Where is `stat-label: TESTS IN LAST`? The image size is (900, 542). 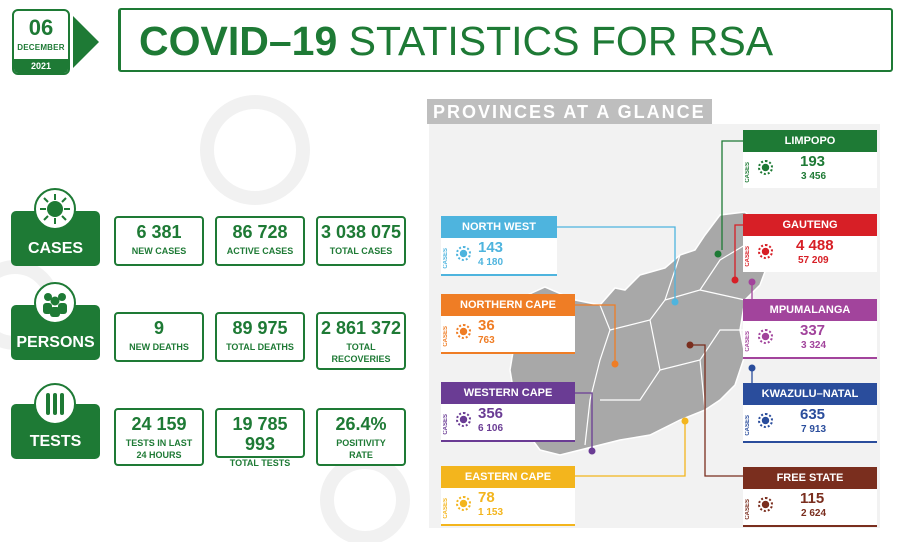 stat-label: TESTS IN LAST is located at coordinates (159, 443).